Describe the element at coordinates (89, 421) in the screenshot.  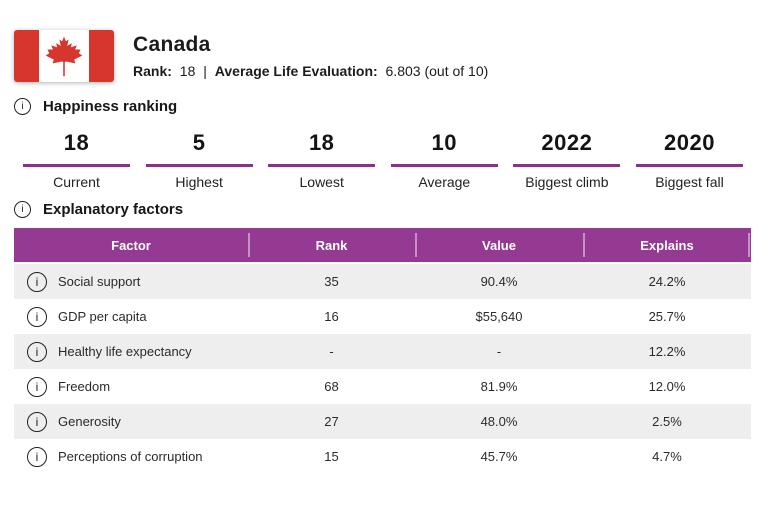
I see `factor-name: Generosity` at that location.